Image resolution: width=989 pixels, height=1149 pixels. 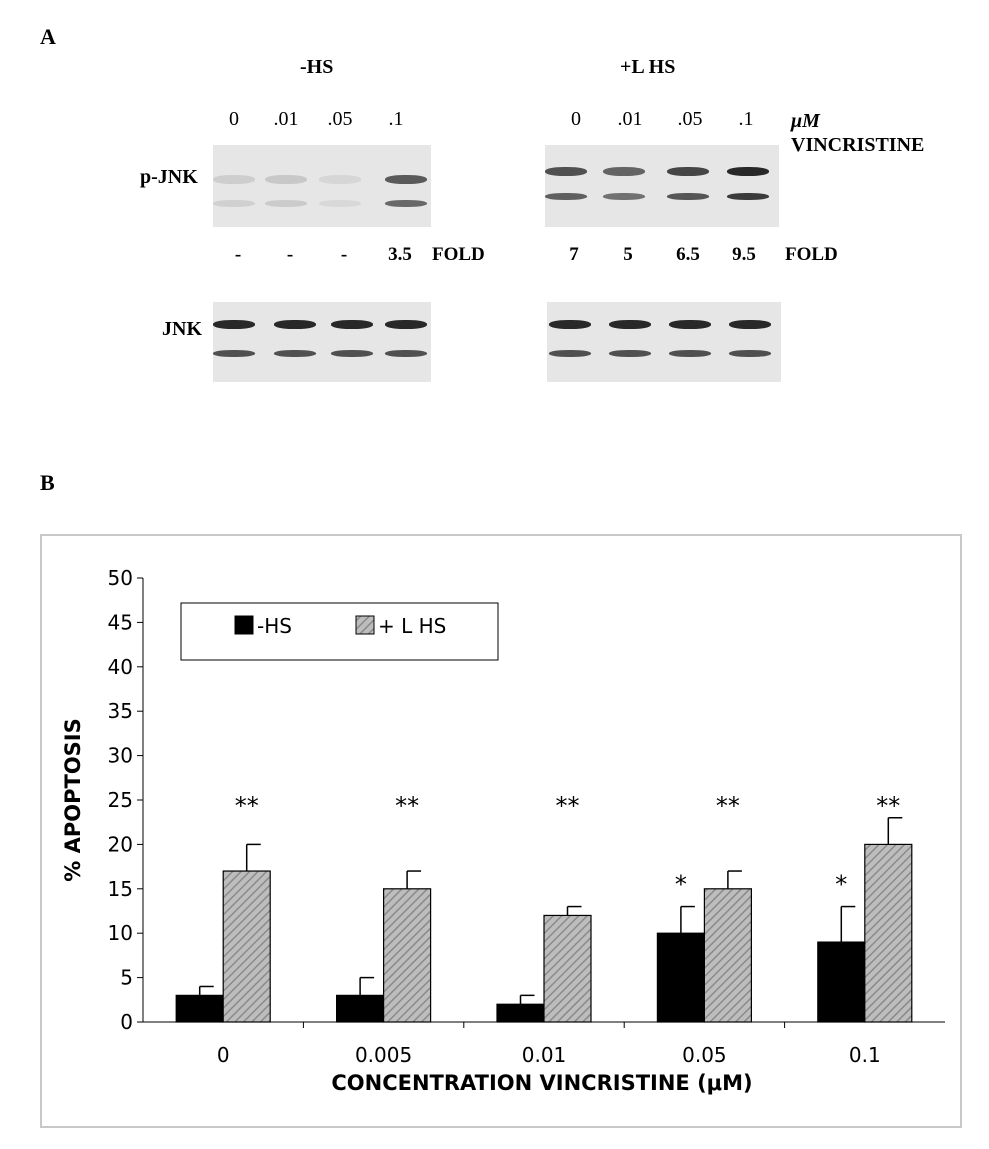 I want to click on p-jnk-right-lane1-band0, so click(x=624, y=171).